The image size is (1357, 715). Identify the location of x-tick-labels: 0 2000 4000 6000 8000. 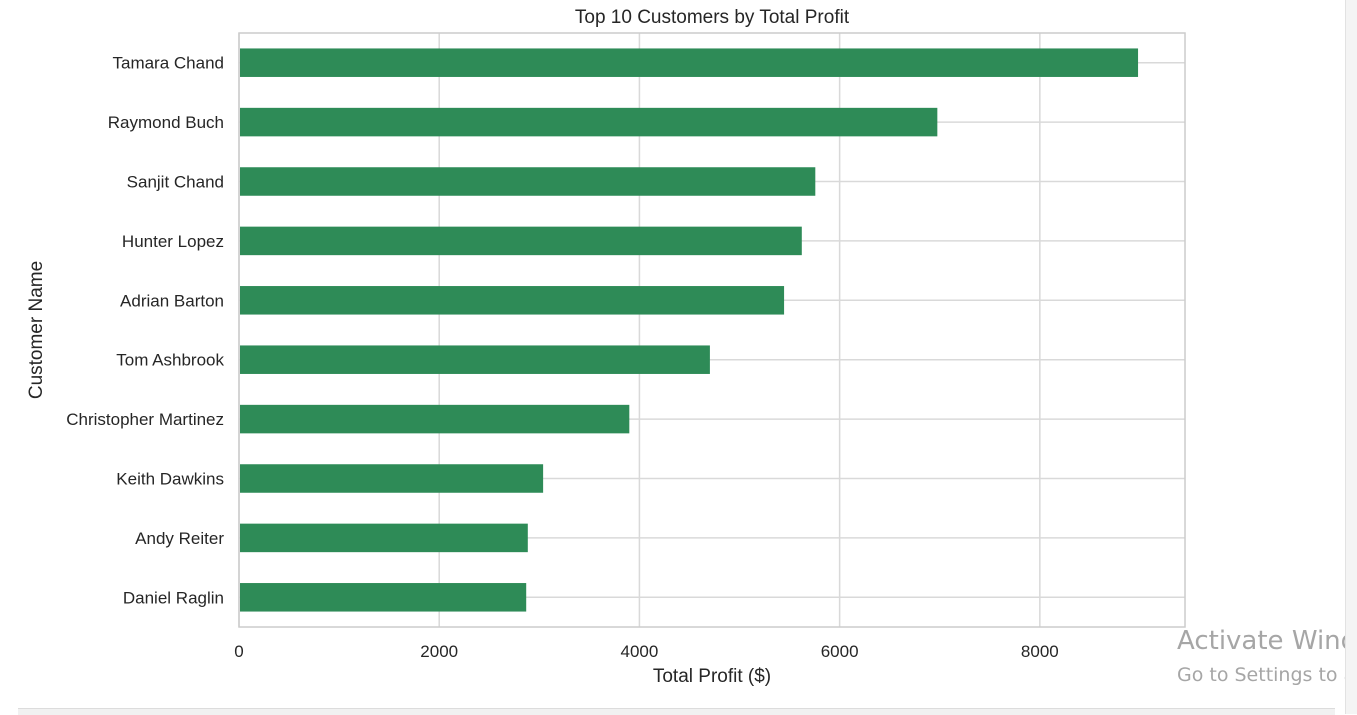
(646, 651).